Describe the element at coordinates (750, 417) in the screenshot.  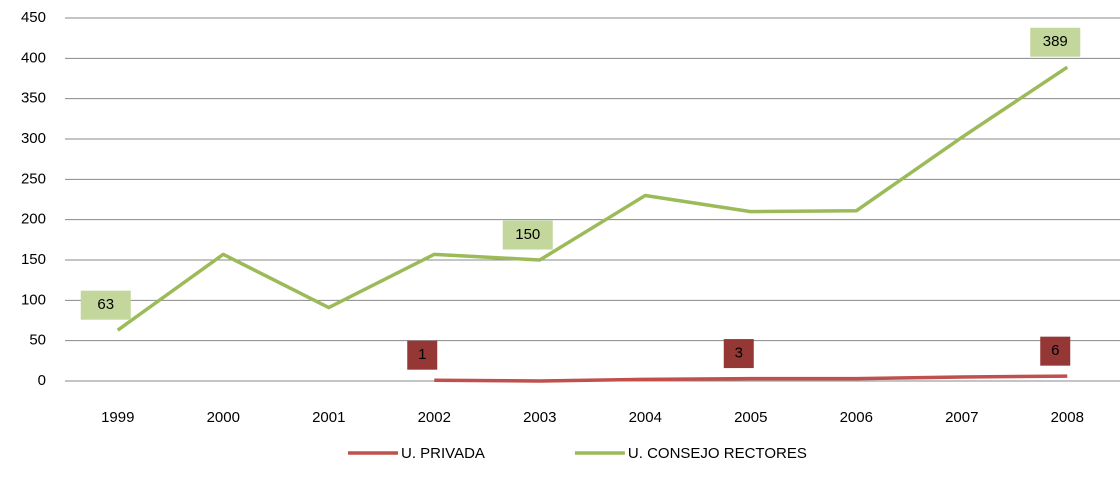
I see `x-tick-label: 2005` at that location.